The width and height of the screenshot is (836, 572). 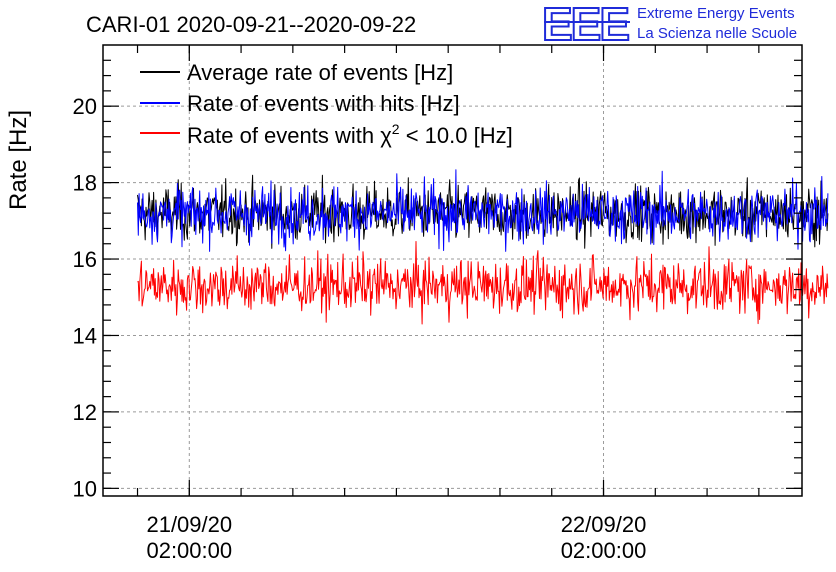 I want to click on y-tick-label: 14, so click(x=85, y=335).